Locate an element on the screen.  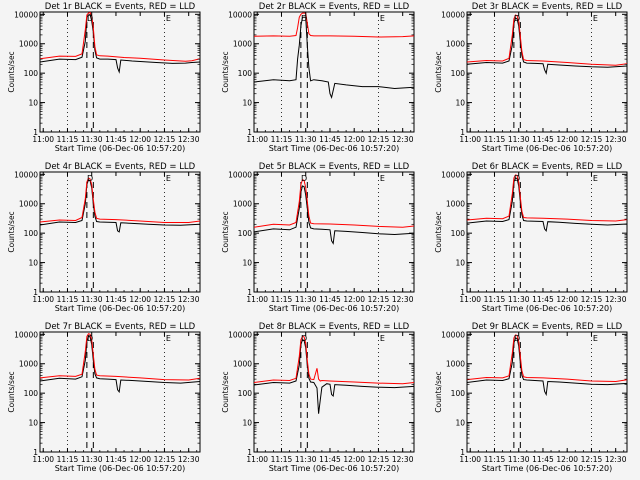
annotation-e: E is located at coordinates (382, 18).